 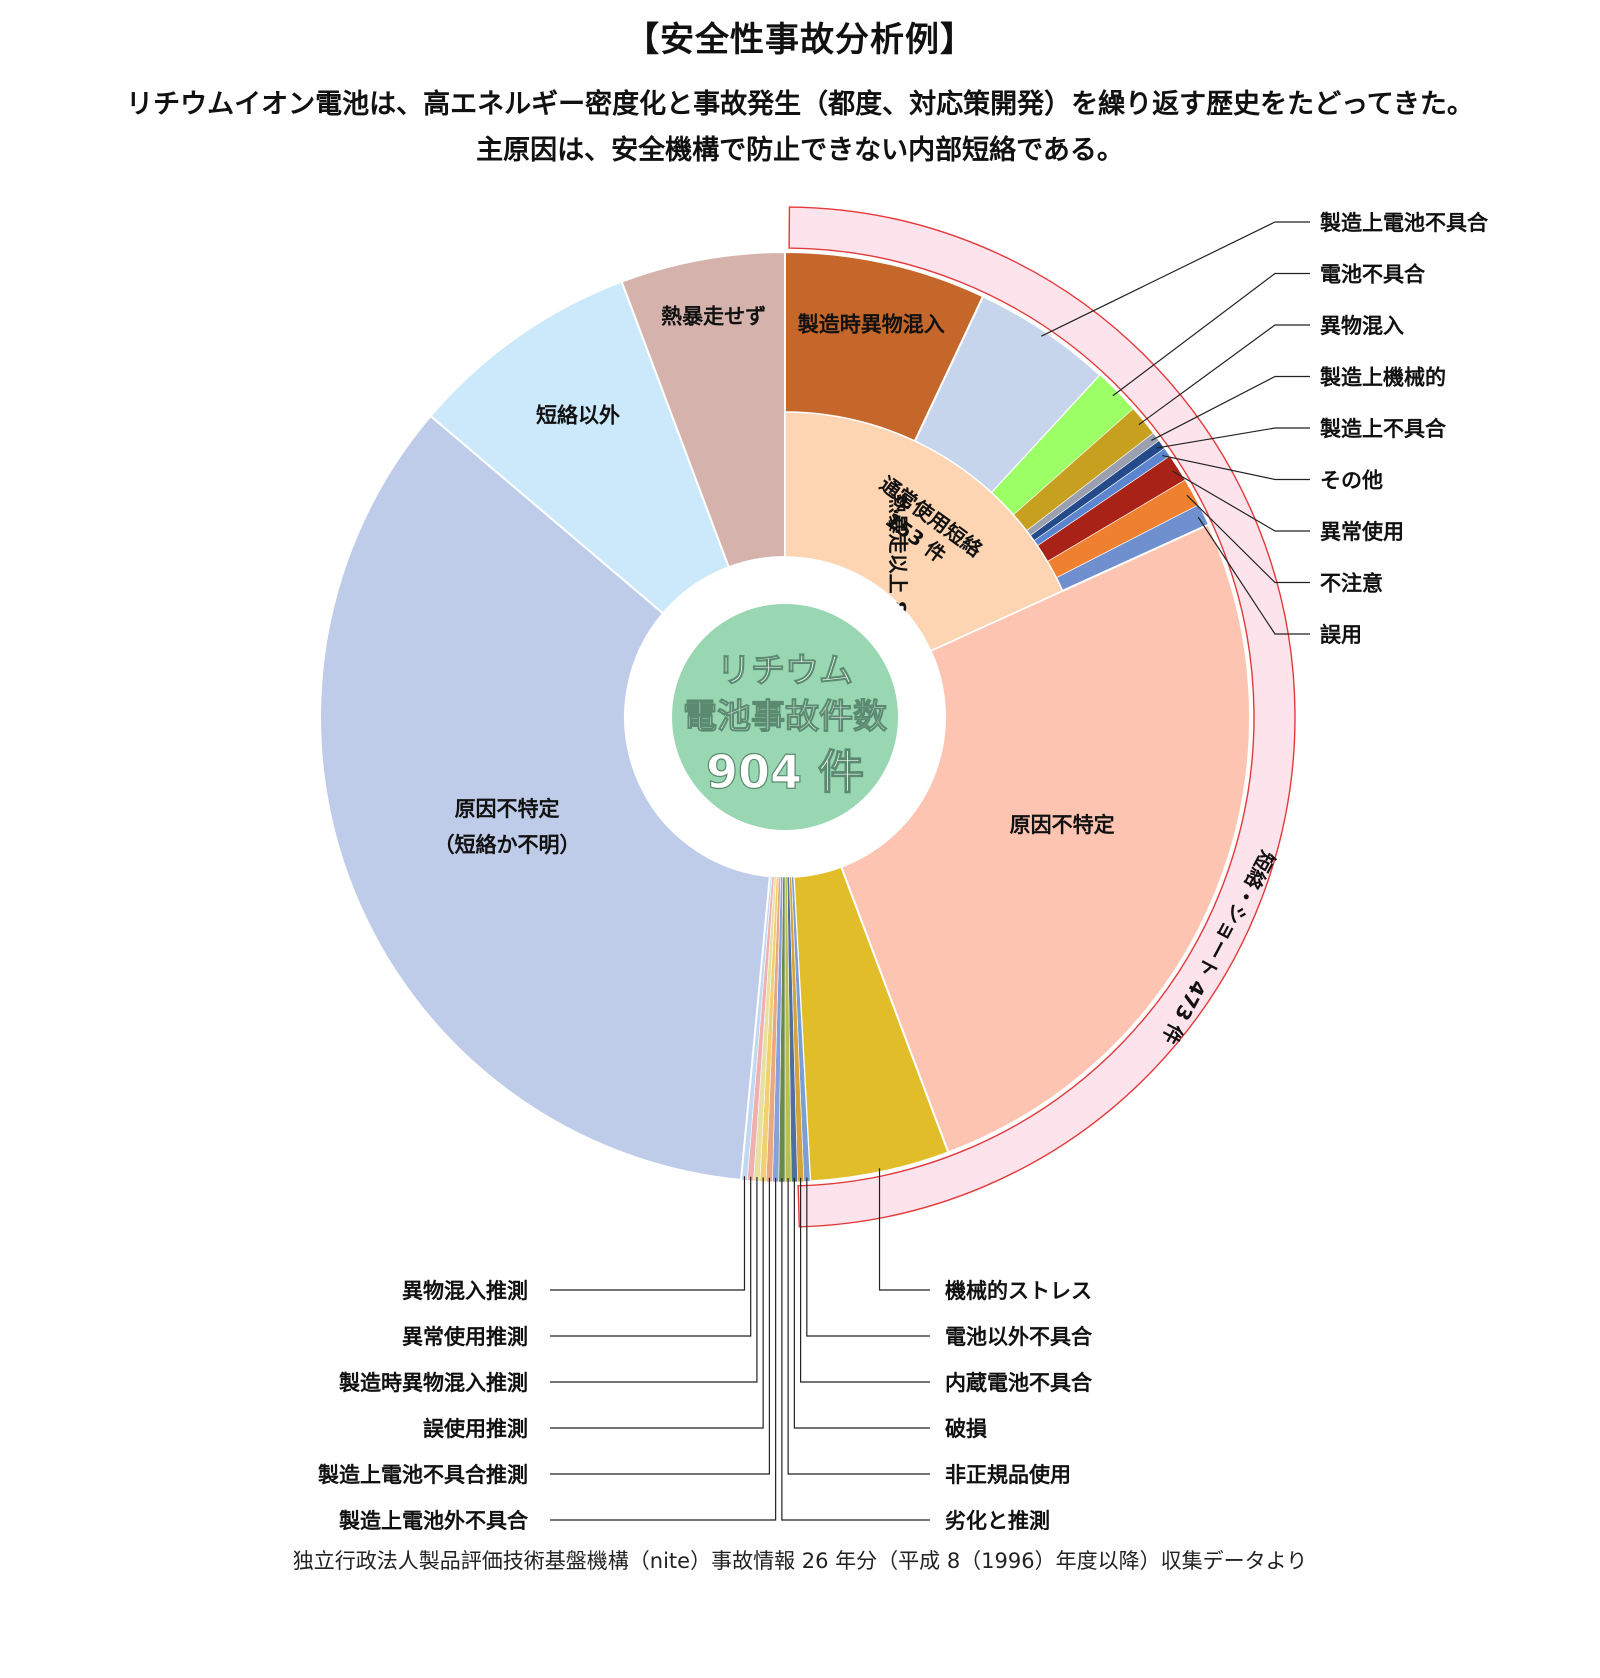 What do you see at coordinates (800, 40) in the screenshot?
I see `chart-title: 【安全性事故分析例】` at bounding box center [800, 40].